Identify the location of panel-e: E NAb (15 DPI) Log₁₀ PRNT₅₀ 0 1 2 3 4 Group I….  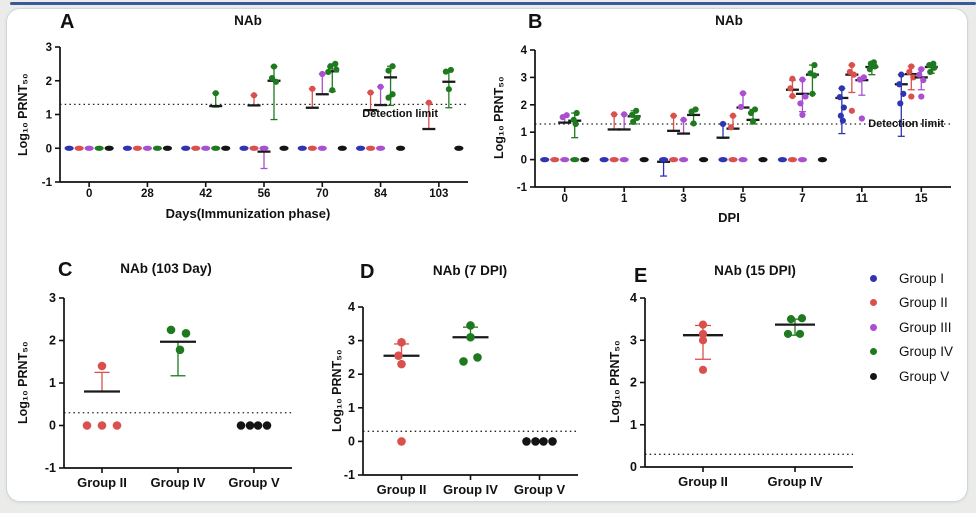
(740, 381).